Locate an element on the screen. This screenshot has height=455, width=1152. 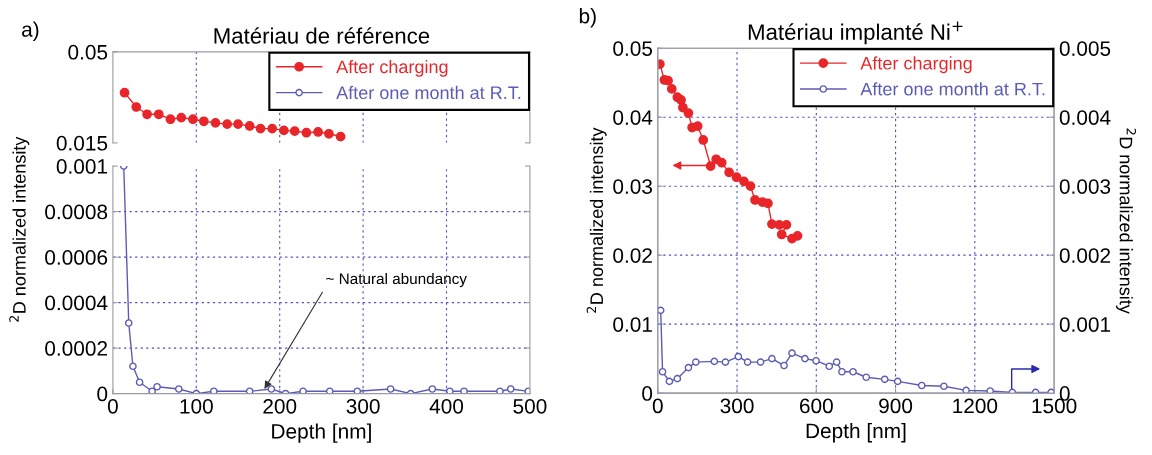
y2-axis-title: $^{2}$D normalized intensity is located at coordinates (1126, 221).